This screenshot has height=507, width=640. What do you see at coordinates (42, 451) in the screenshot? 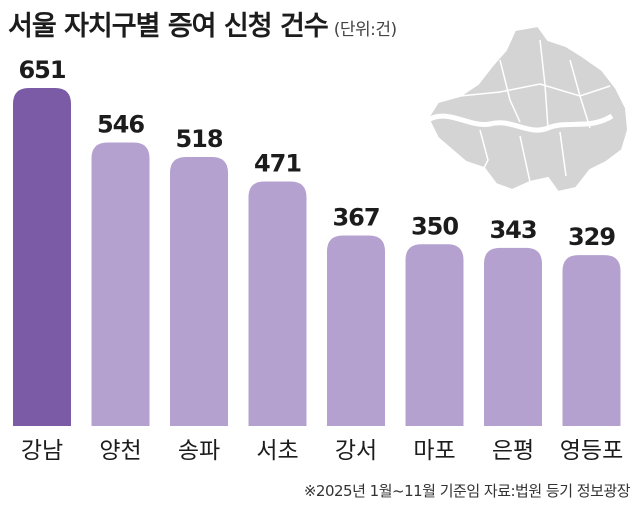
I see `category-label-1: 강남` at bounding box center [42, 451].